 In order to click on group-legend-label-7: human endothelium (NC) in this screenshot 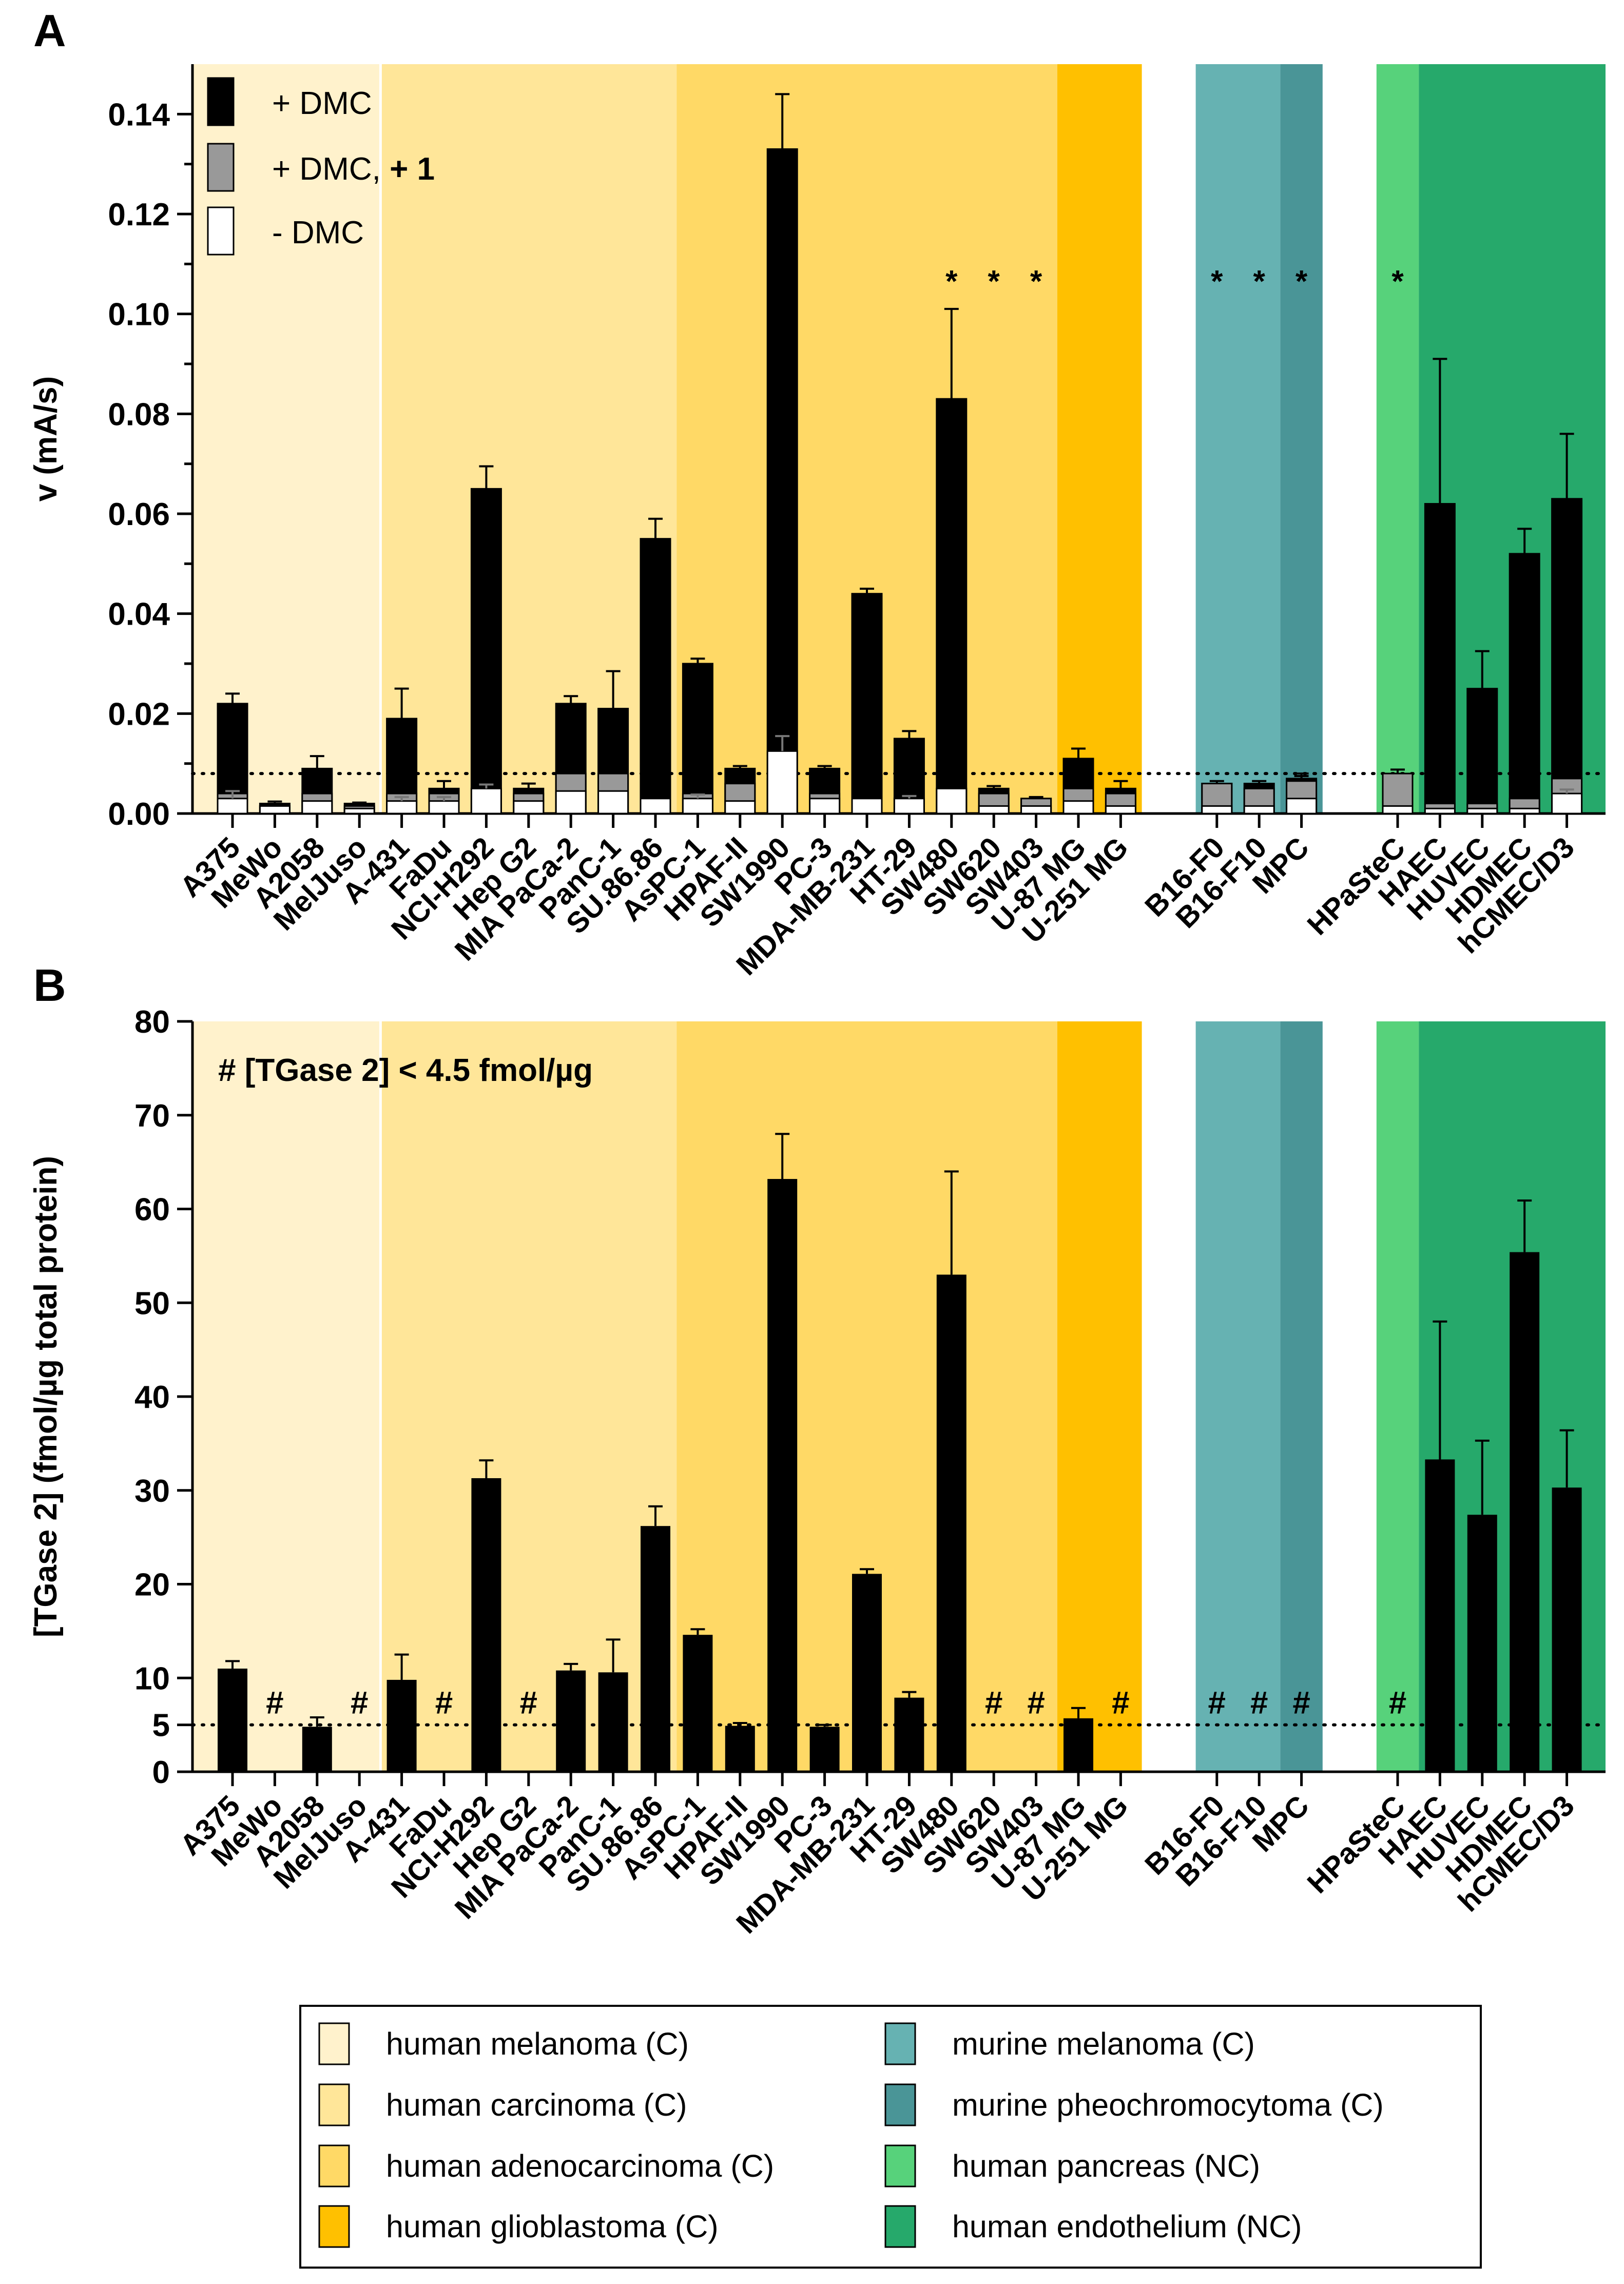, I will do `click(1127, 2226)`.